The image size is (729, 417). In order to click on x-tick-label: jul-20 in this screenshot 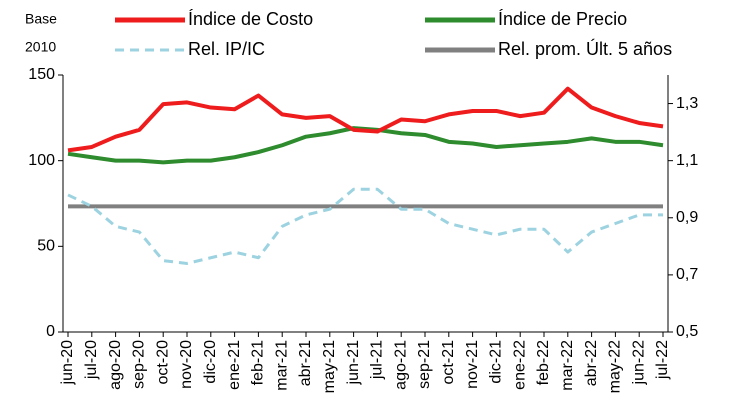, I will do `click(91, 360)`.